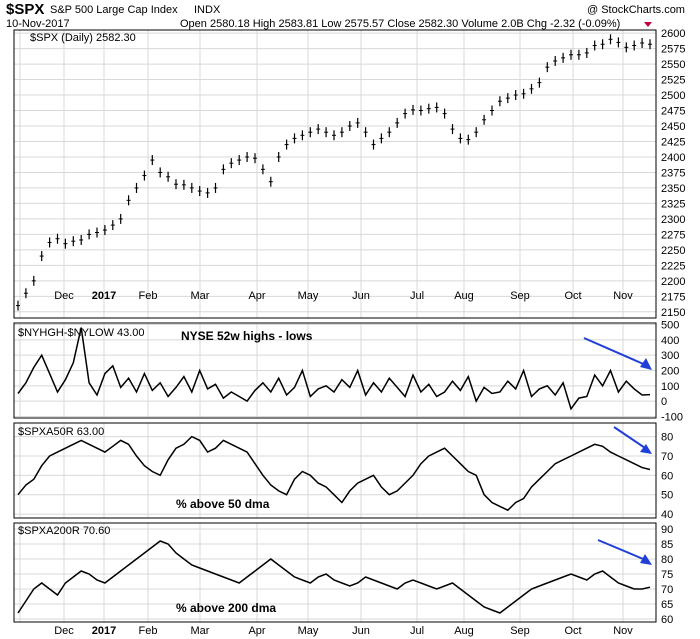 Image resolution: width=700 pixels, height=639 pixels. Describe the element at coordinates (114, 10) in the screenshot. I see `index-name: S&P 500 Large Cap Index` at that location.